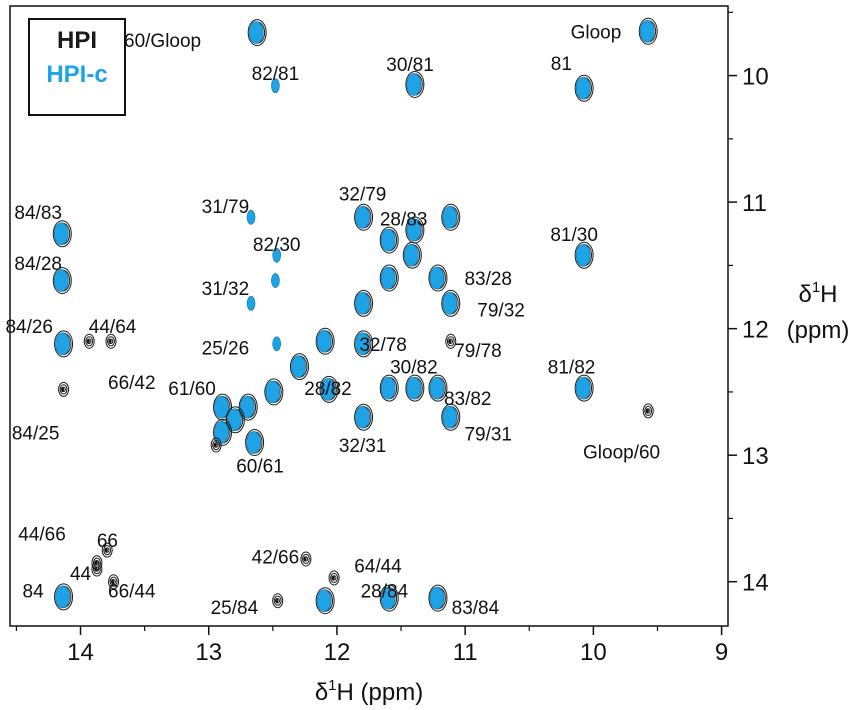 The width and height of the screenshot is (866, 710). I want to click on peak-label: 84/26, so click(29, 327).